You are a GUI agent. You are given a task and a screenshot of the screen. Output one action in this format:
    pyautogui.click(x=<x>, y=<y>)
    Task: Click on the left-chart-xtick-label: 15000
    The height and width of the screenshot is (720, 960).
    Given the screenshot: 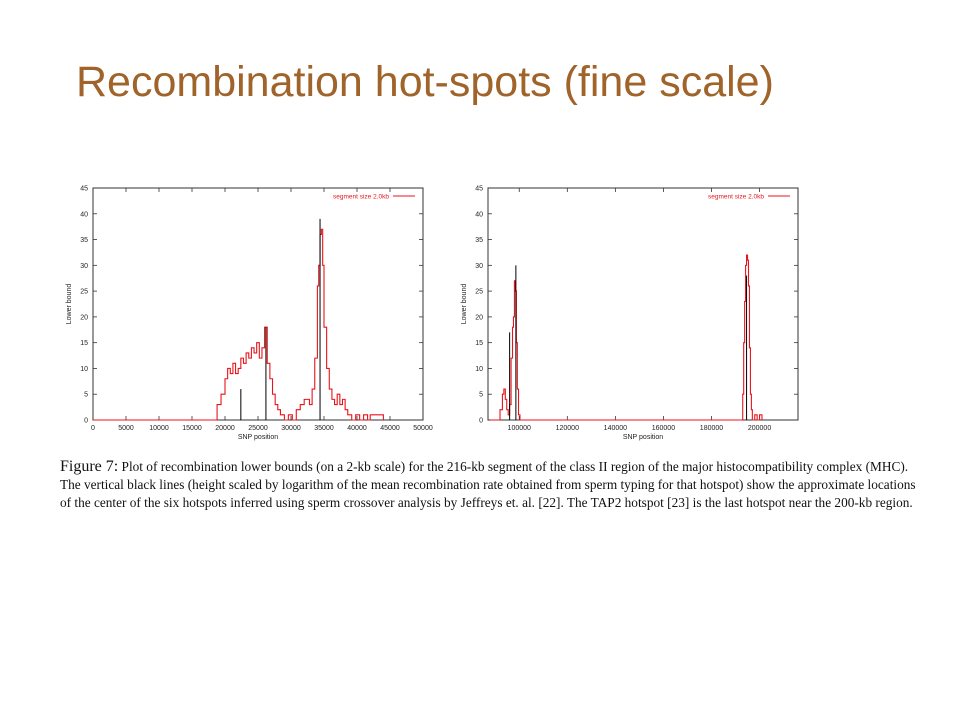 What is the action you would take?
    pyautogui.click(x=192, y=428)
    